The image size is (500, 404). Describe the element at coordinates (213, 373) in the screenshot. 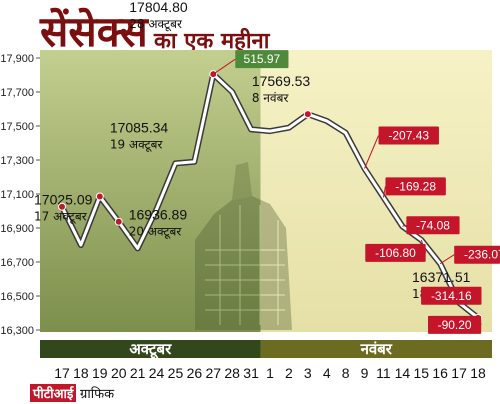

I see `x-tick-label: 27` at that location.